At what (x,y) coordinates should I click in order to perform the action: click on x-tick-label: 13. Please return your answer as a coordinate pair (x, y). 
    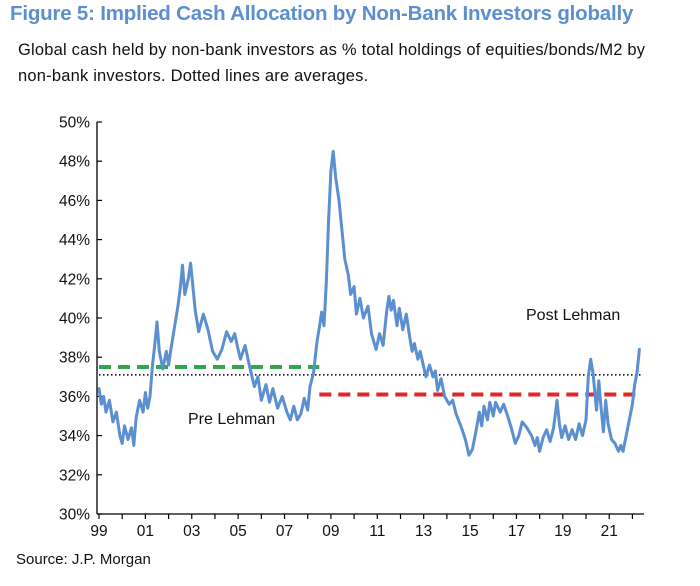
    Looking at the image, I should click on (423, 531).